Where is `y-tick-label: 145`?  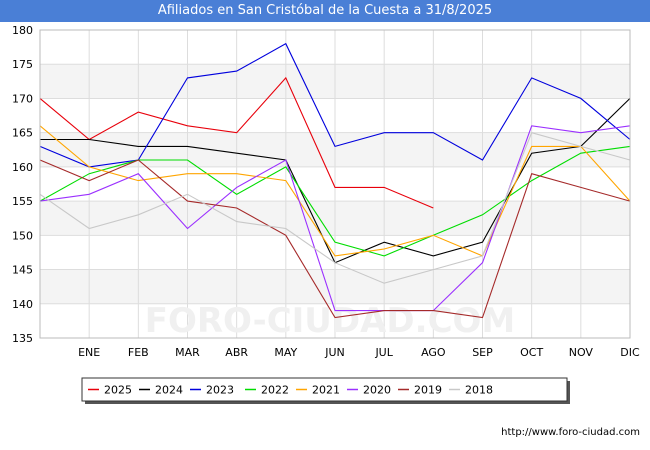 y-tick-label: 145 is located at coordinates (22, 270).